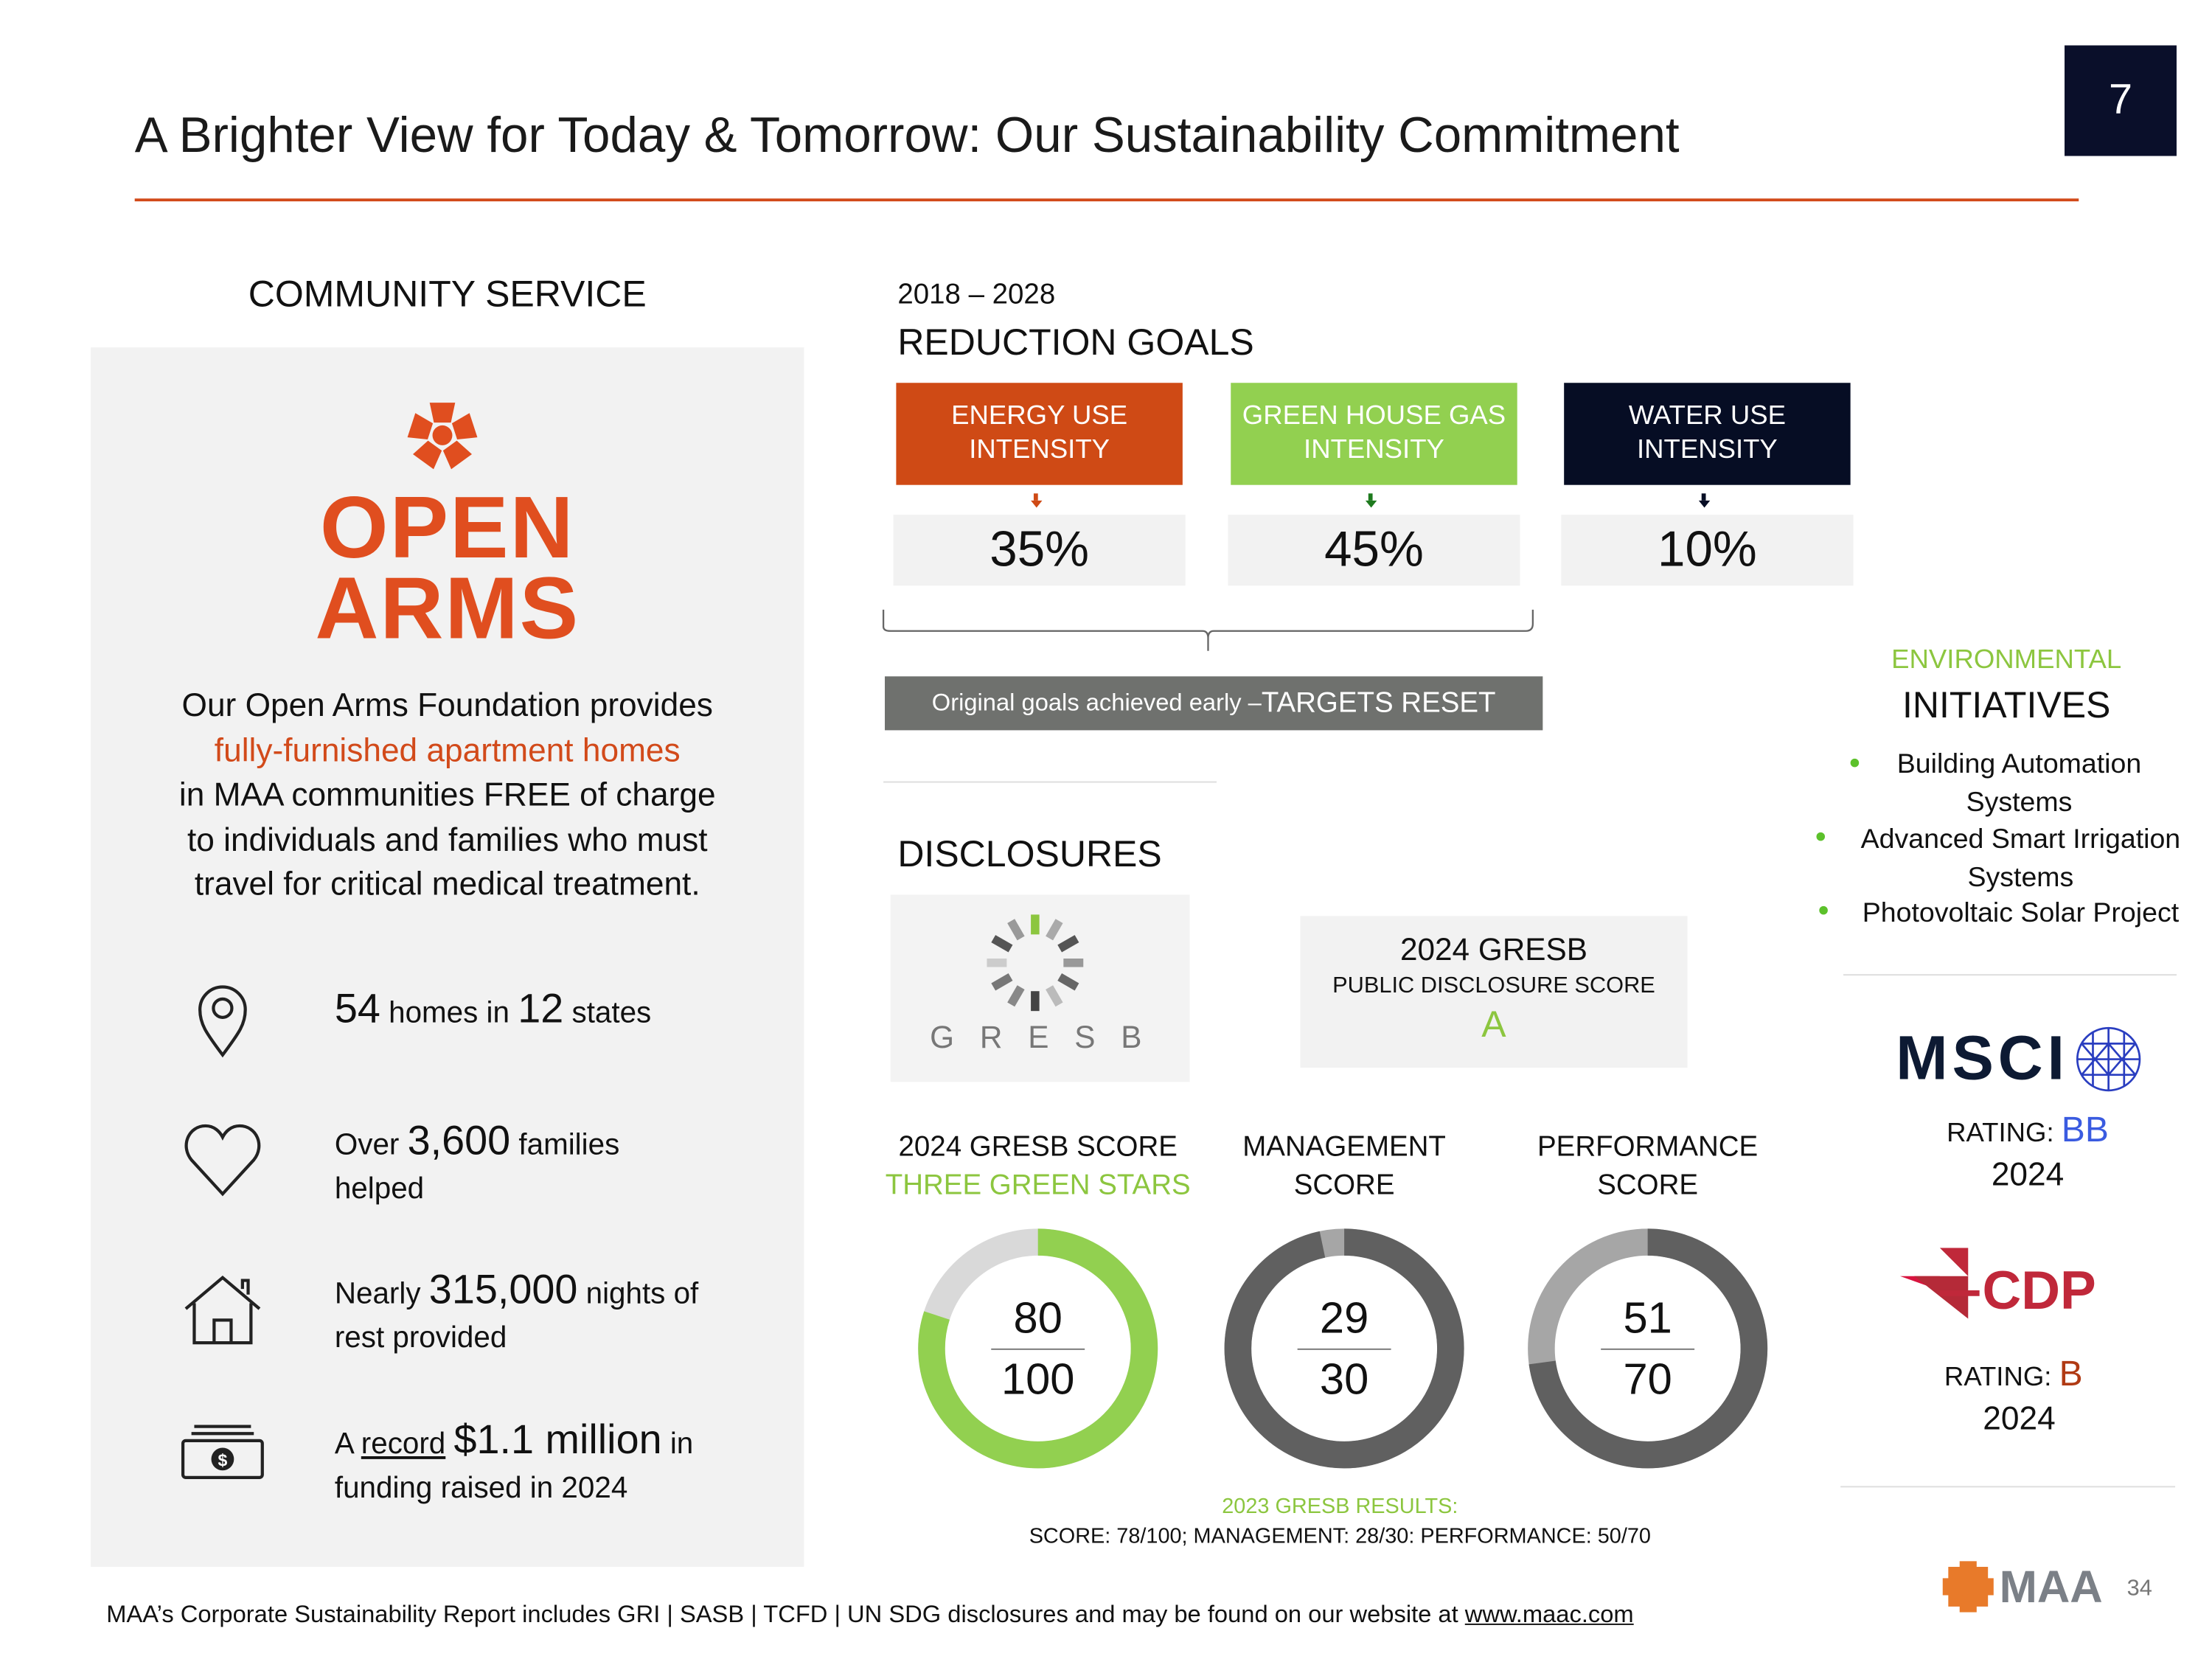 The height and width of the screenshot is (1659, 2212). What do you see at coordinates (1344, 1166) in the screenshot?
I see `score-label: MANAGEMENT SCORE` at bounding box center [1344, 1166].